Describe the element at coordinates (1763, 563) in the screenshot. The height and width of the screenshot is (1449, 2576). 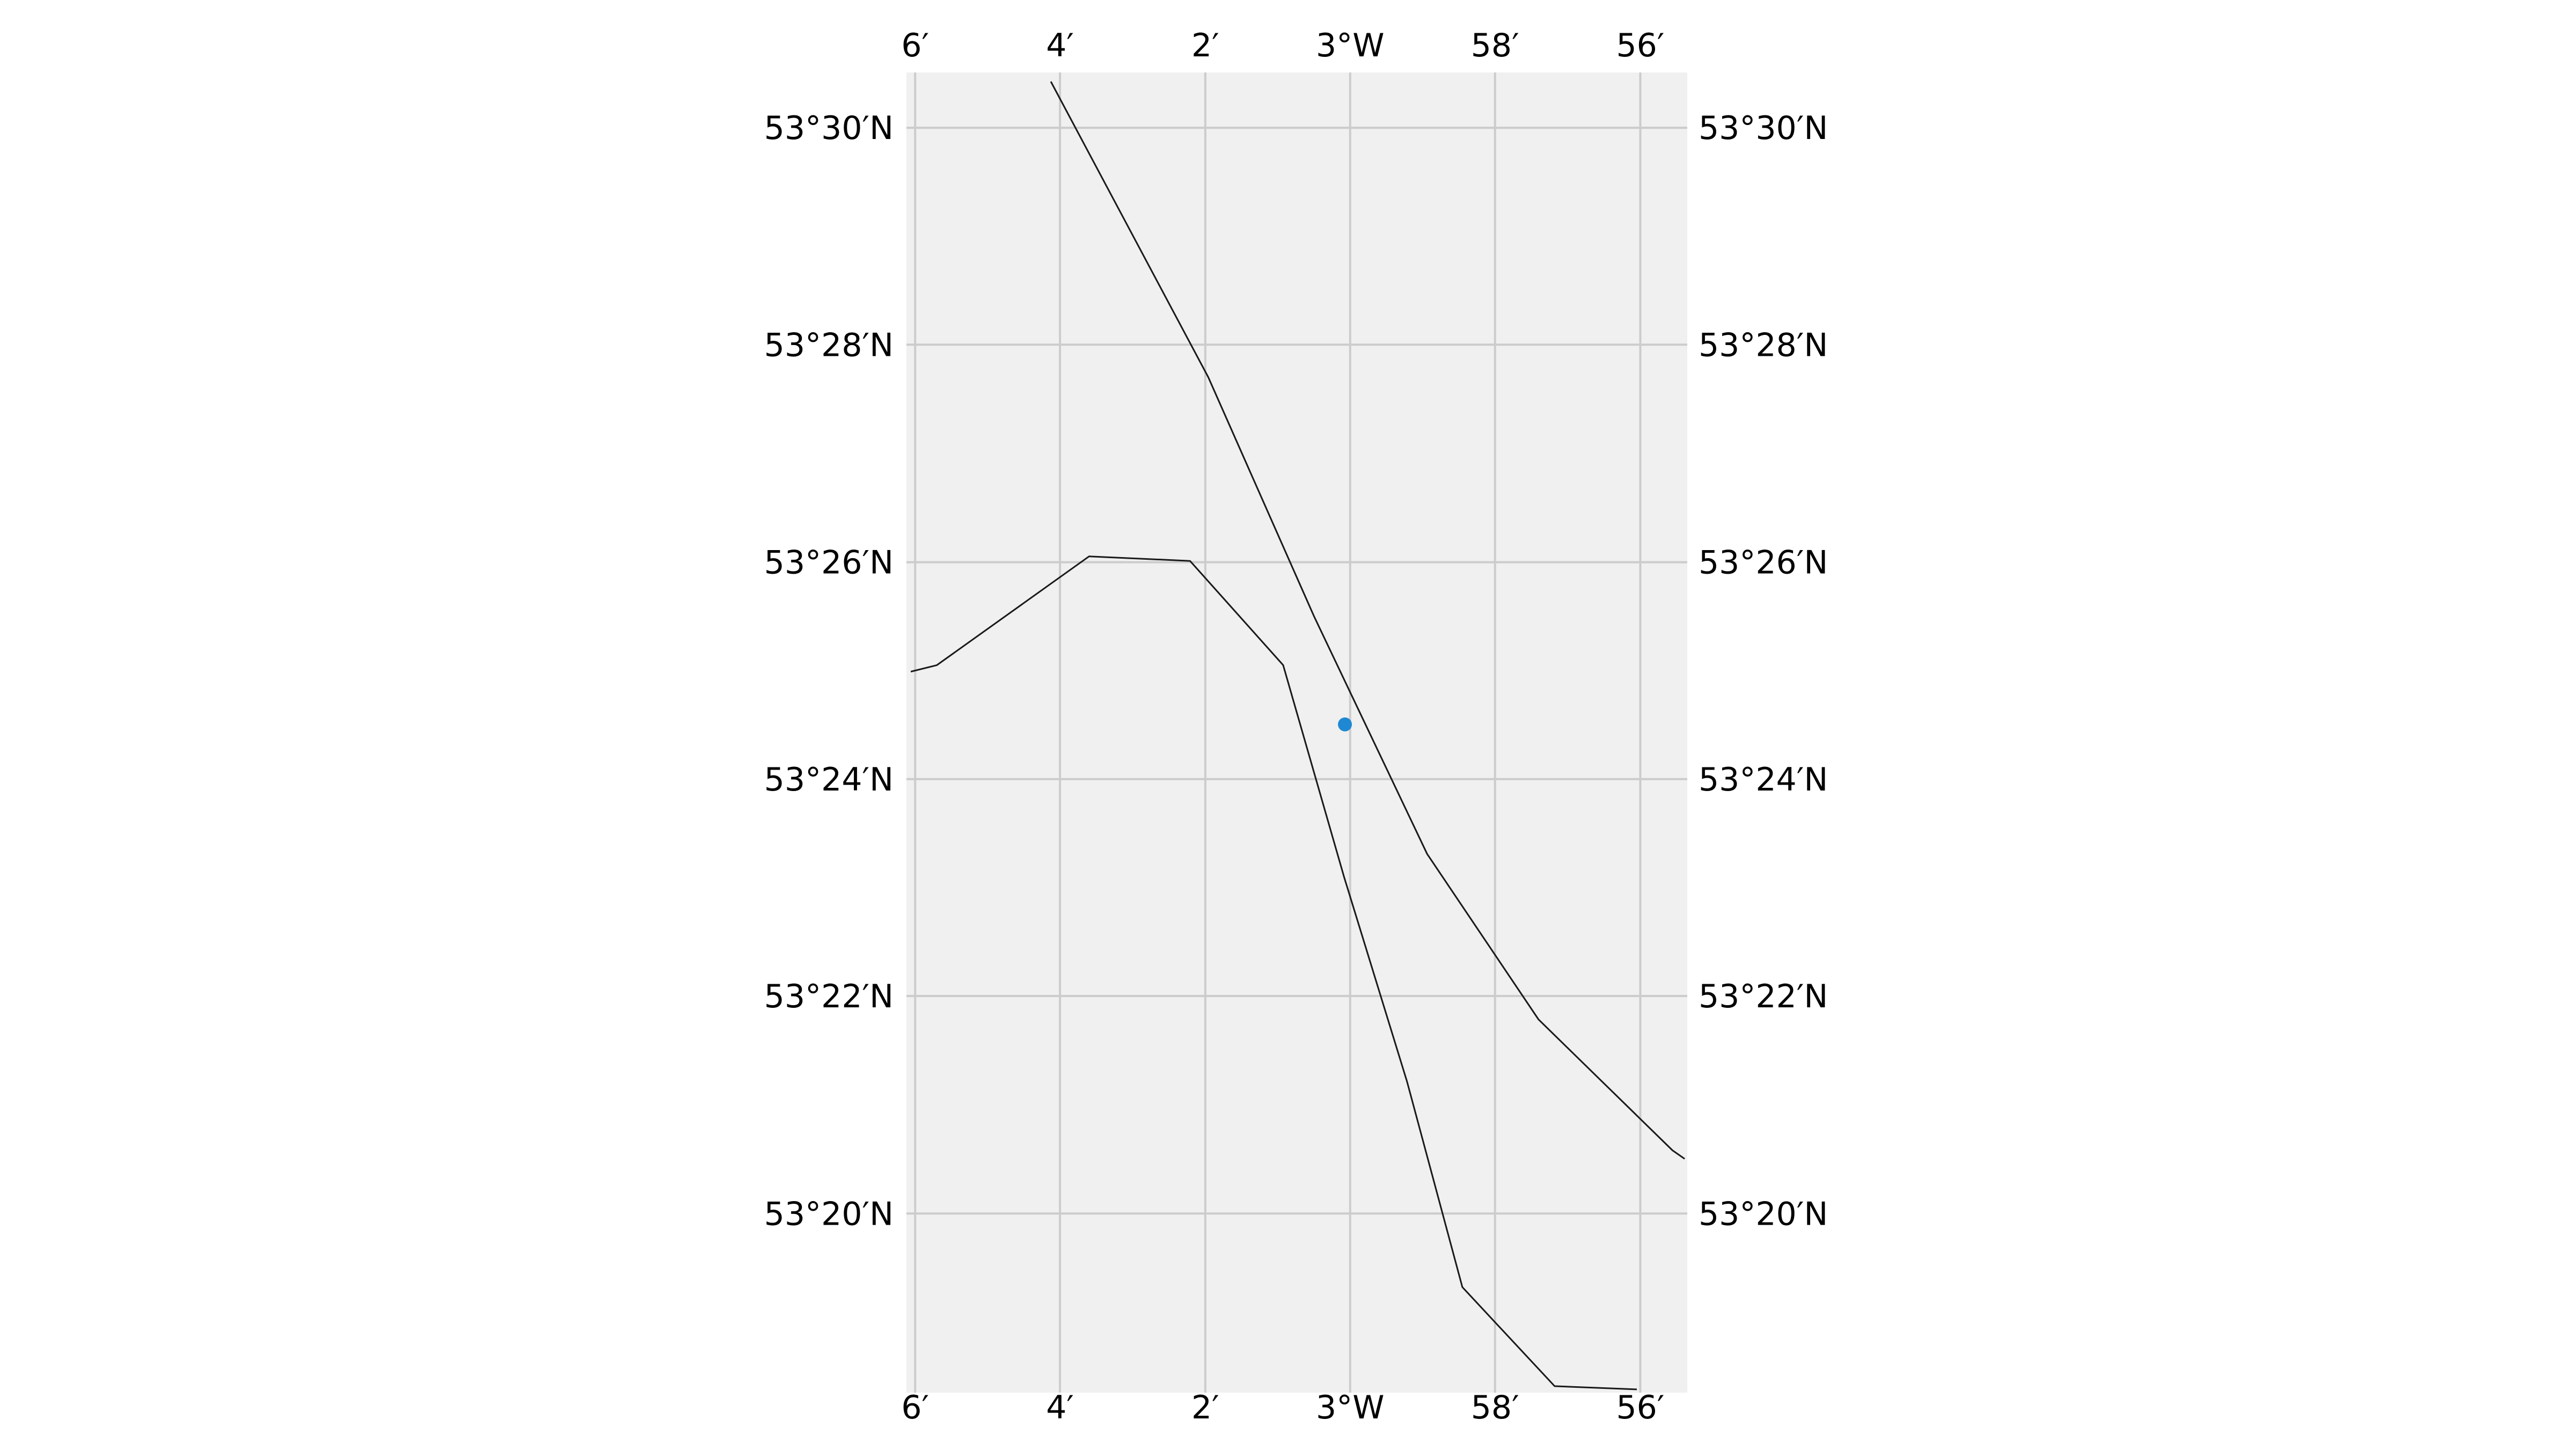
I see `lat-label-right: 53°26′N` at that location.